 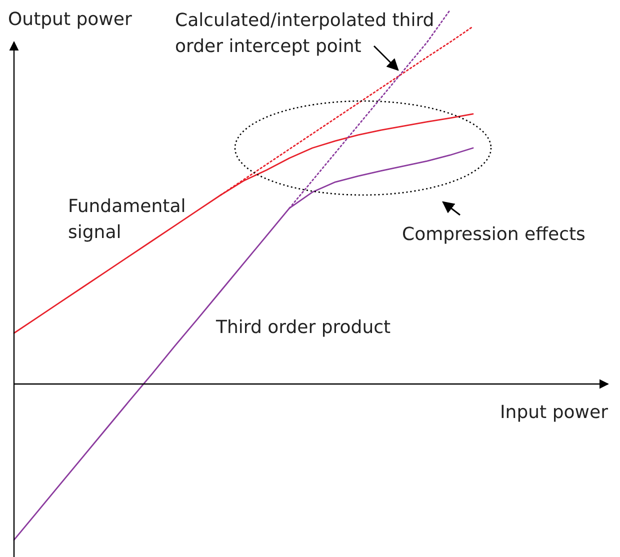 I want to click on y-axis-title: Output power, so click(x=70, y=19).